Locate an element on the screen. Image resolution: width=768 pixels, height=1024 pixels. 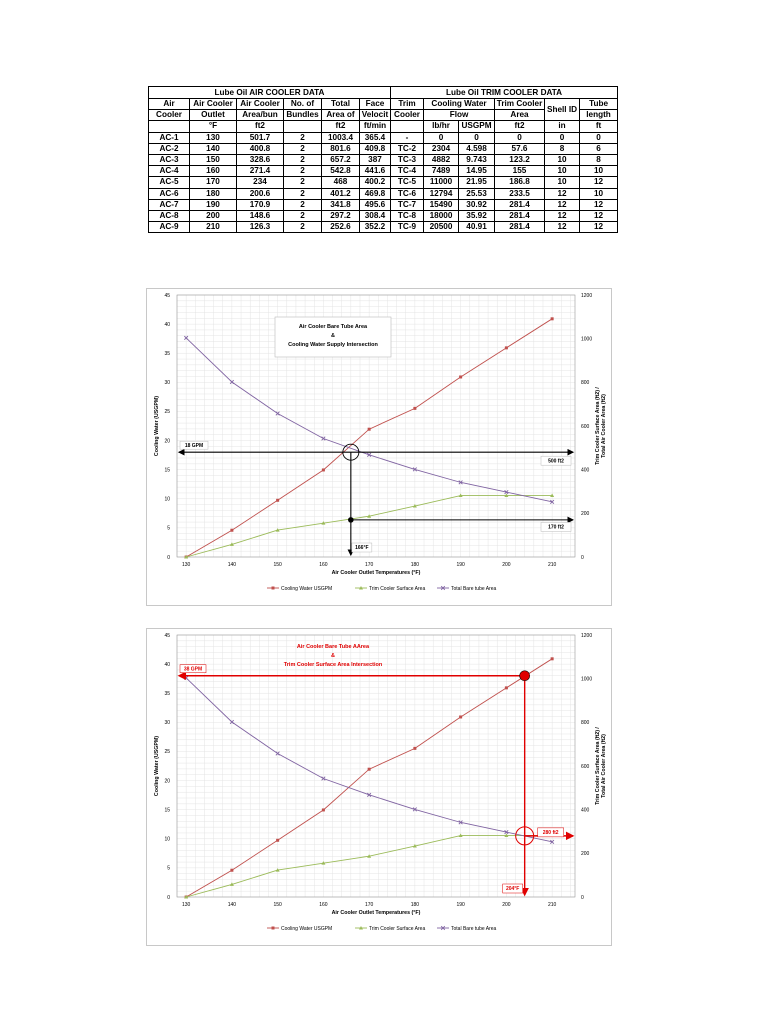
table-cell: 233.5 is located at coordinates (520, 193).